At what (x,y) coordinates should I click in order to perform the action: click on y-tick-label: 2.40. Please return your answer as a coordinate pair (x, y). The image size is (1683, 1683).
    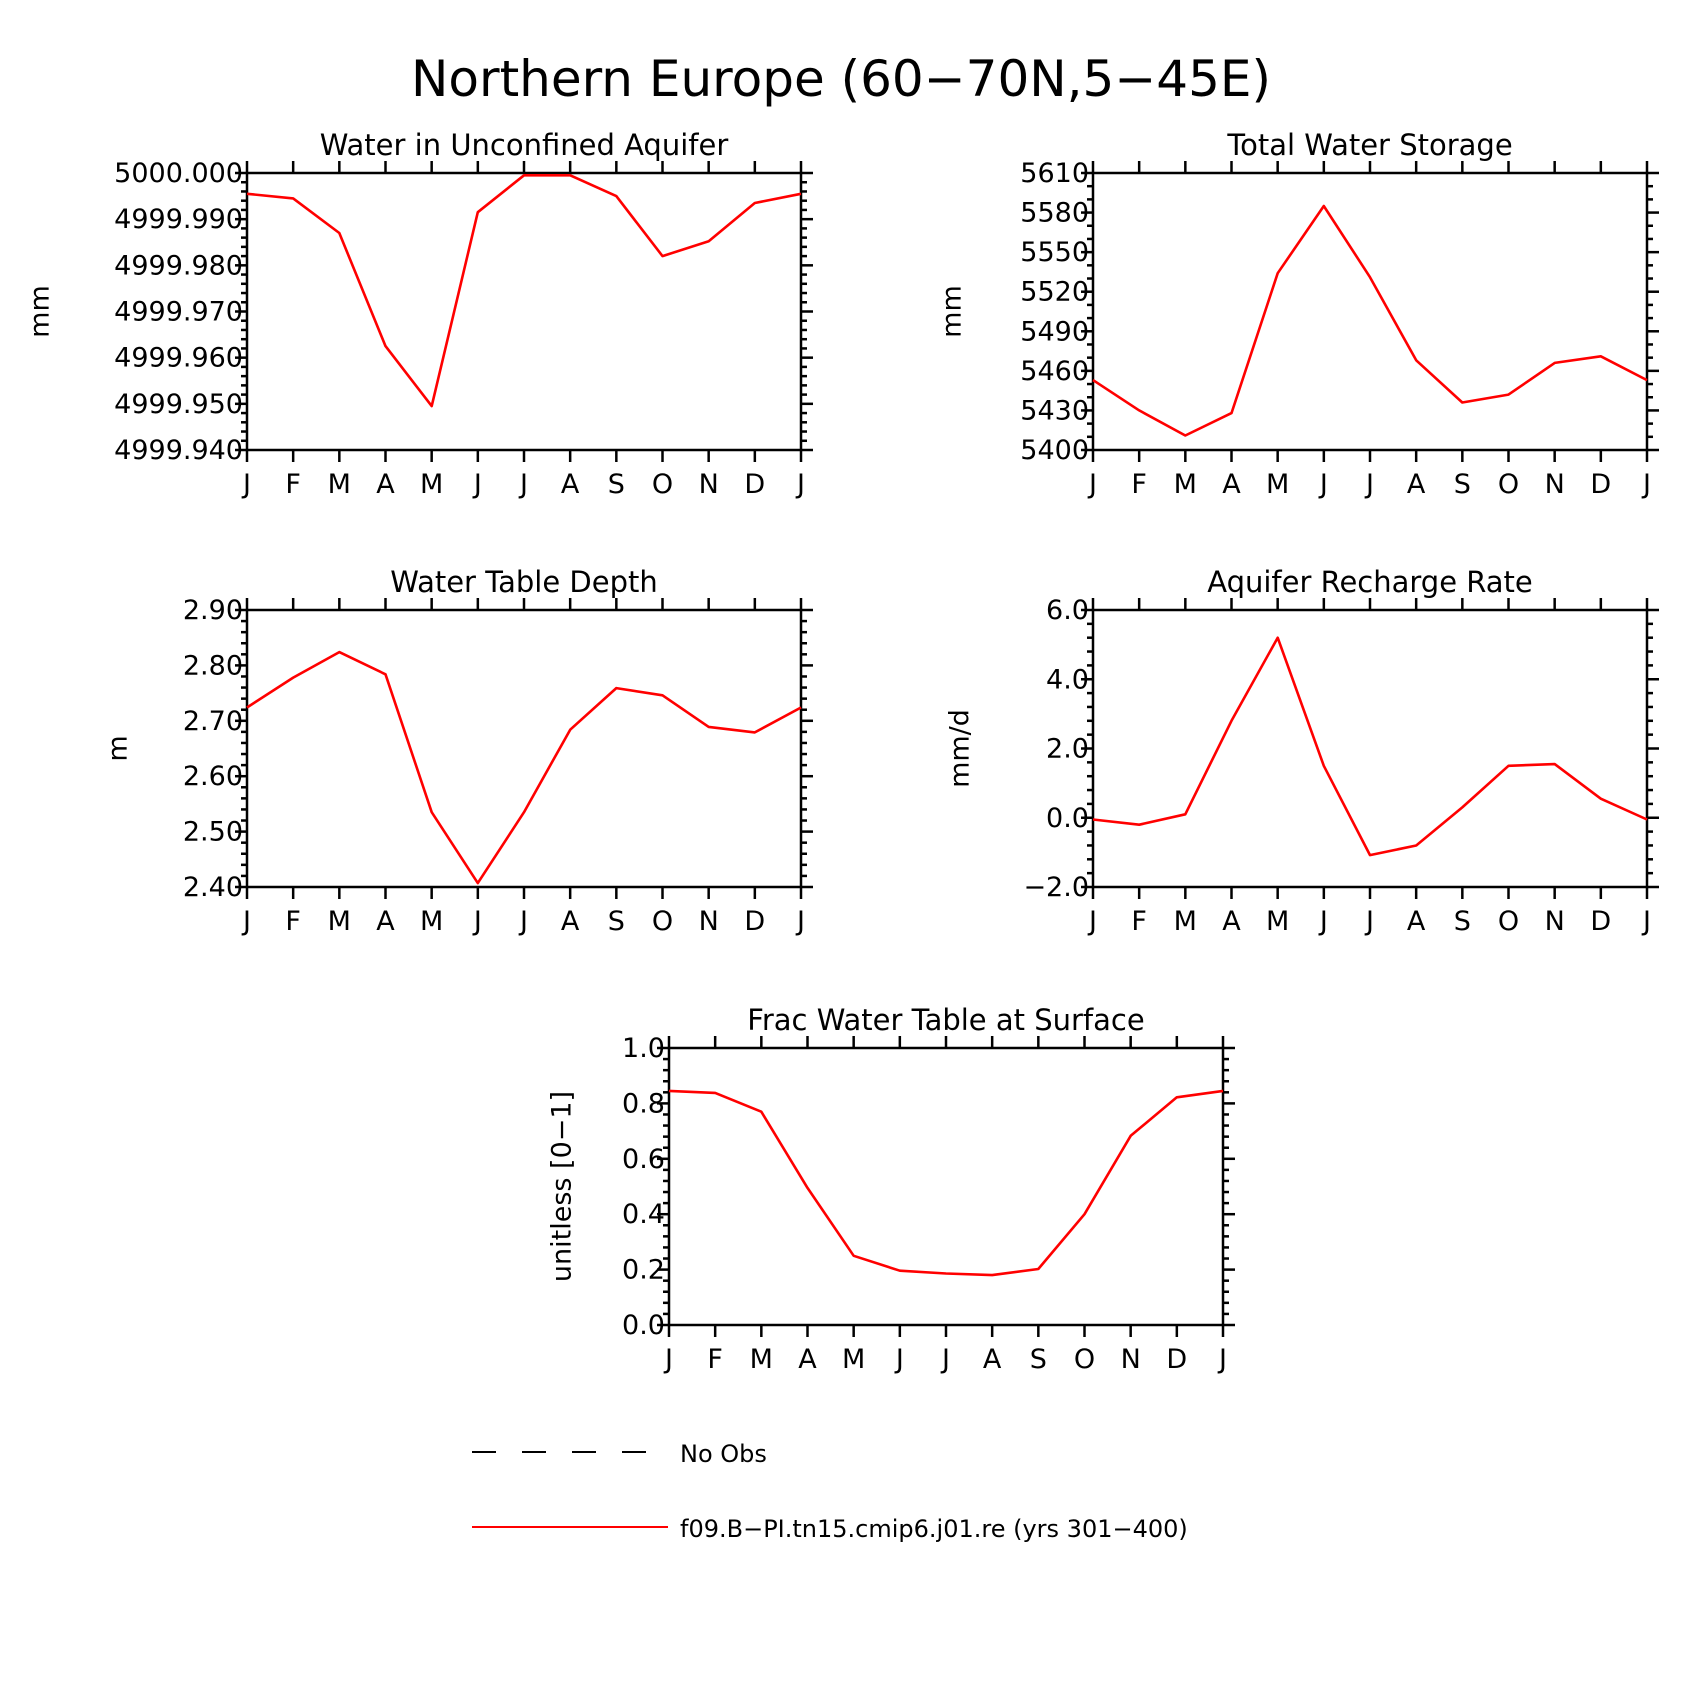
    Looking at the image, I should click on (213, 887).